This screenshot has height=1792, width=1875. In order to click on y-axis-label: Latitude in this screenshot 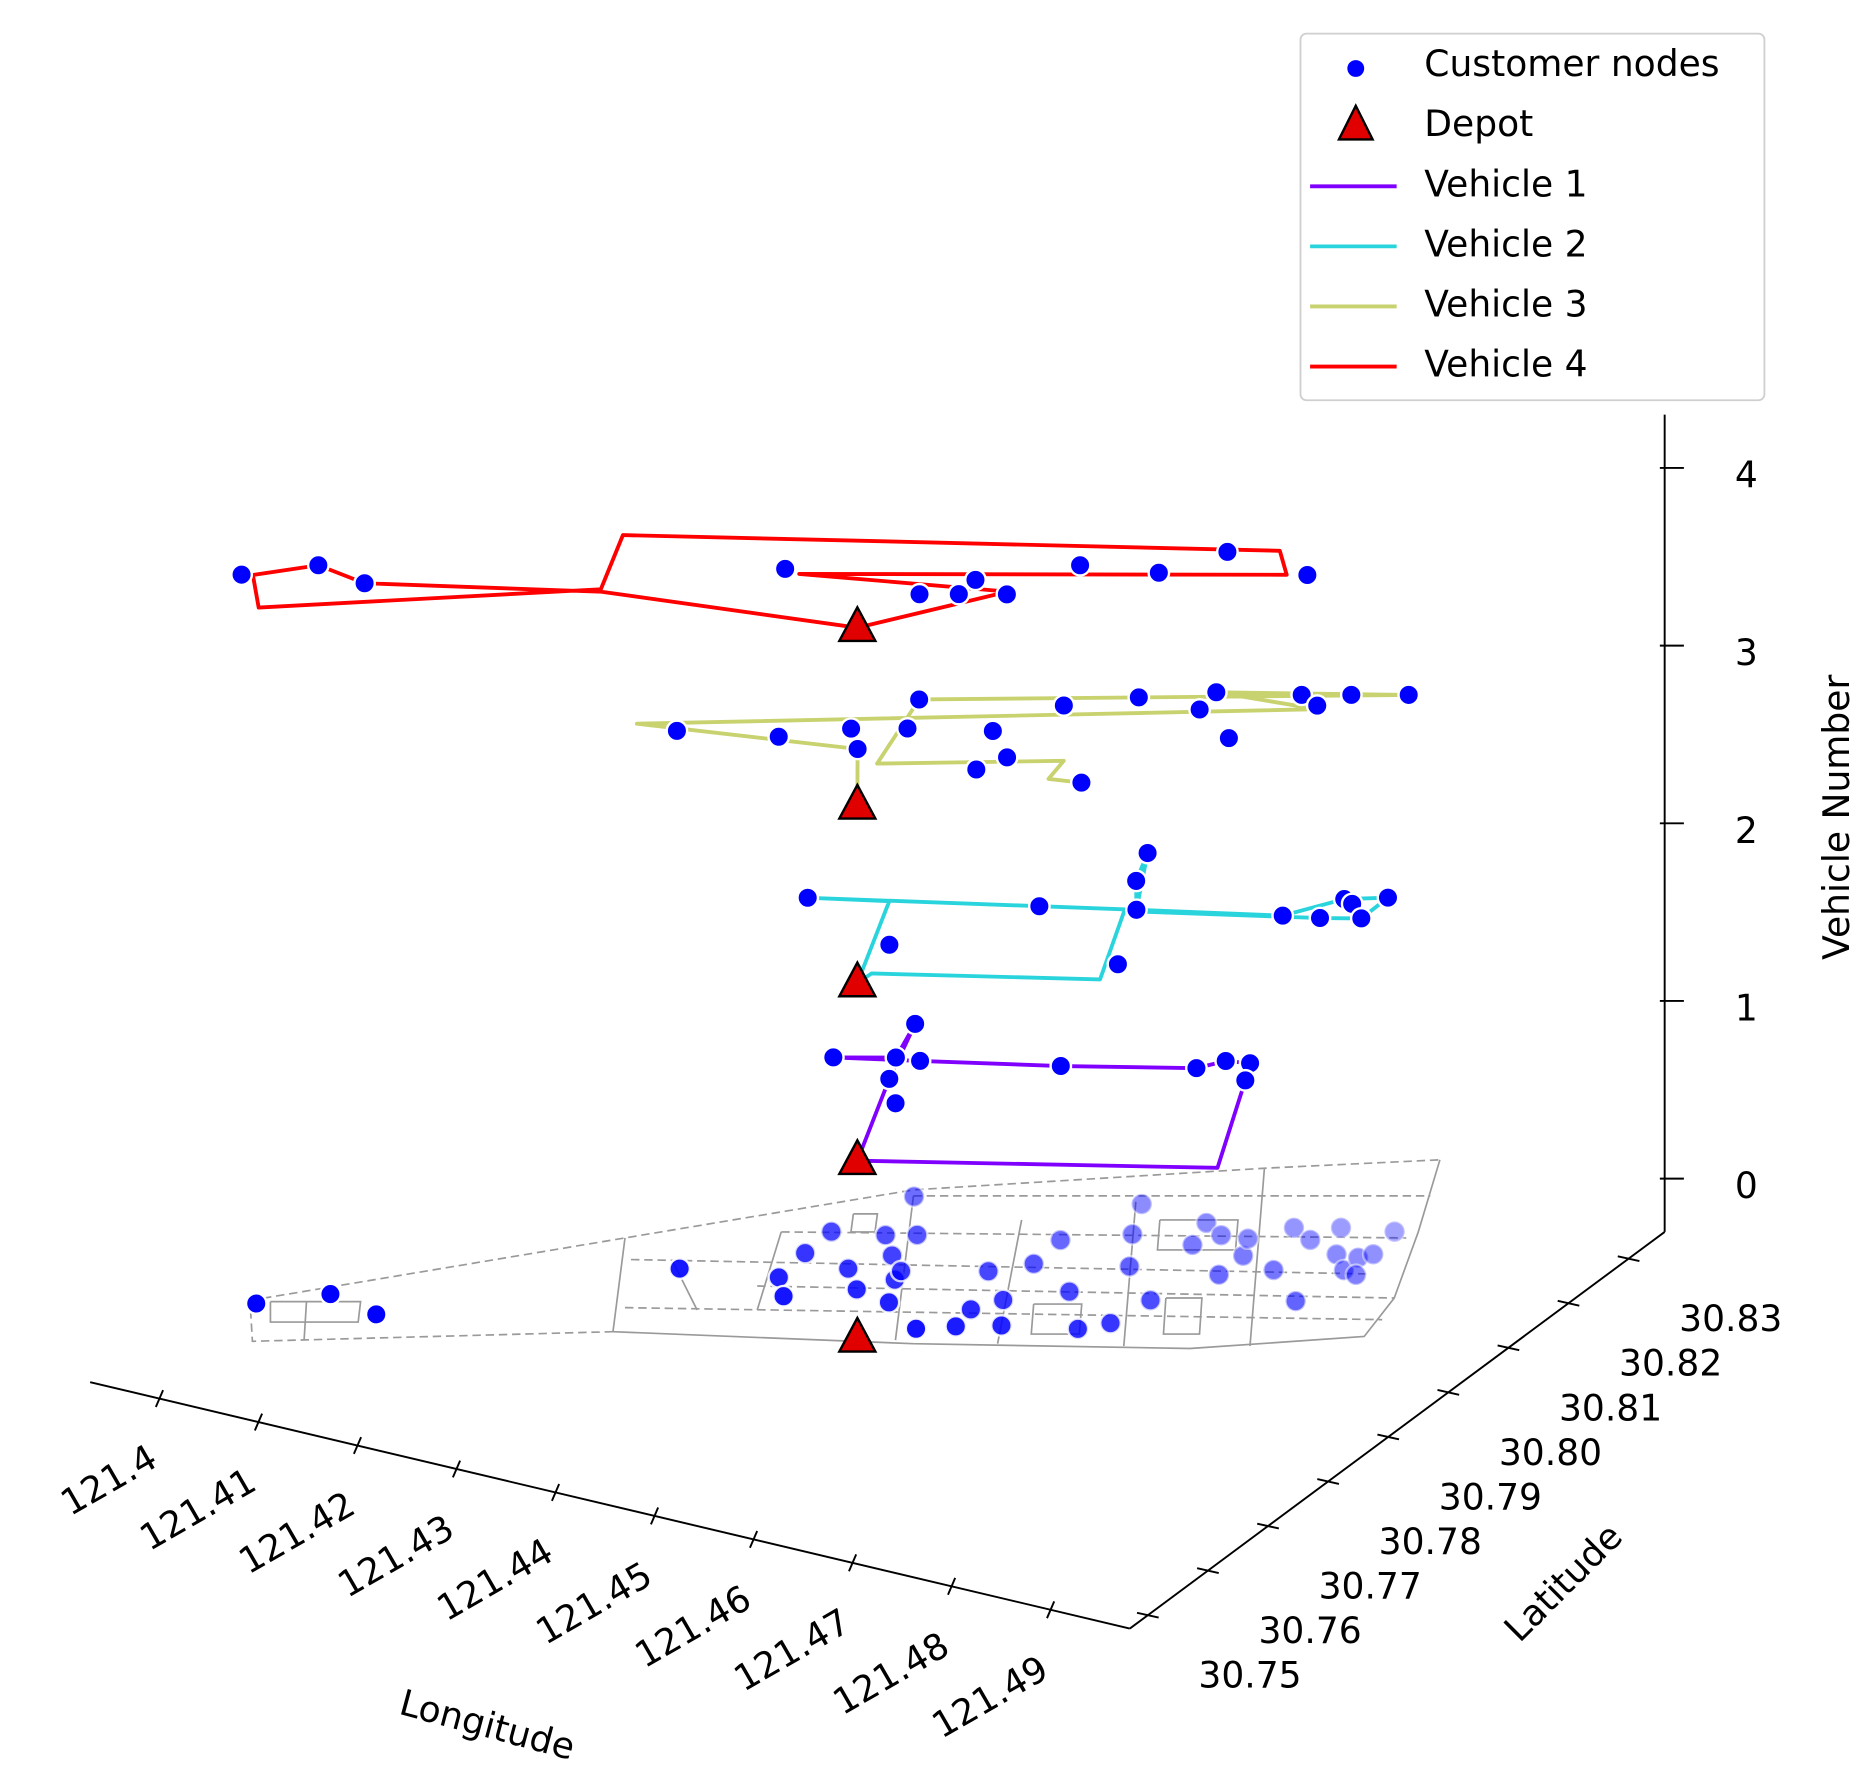, I will do `click(1563, 1582)`.